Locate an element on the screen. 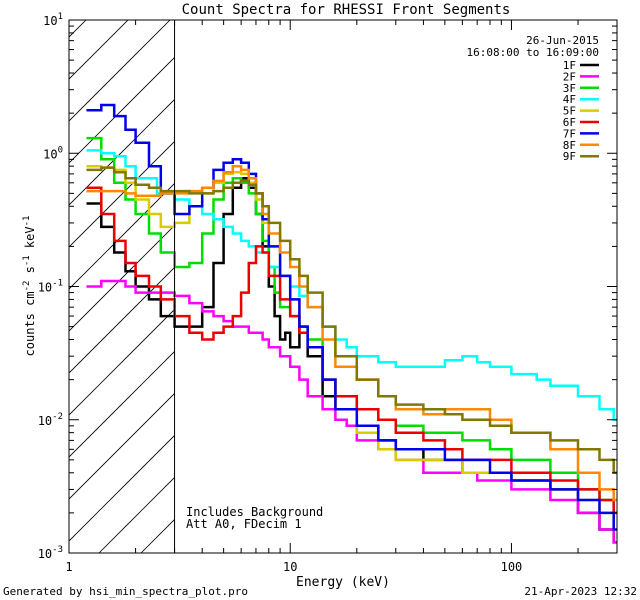 This screenshot has height=600, width=640. x-axis-label: Energy (keV) is located at coordinates (343, 582).